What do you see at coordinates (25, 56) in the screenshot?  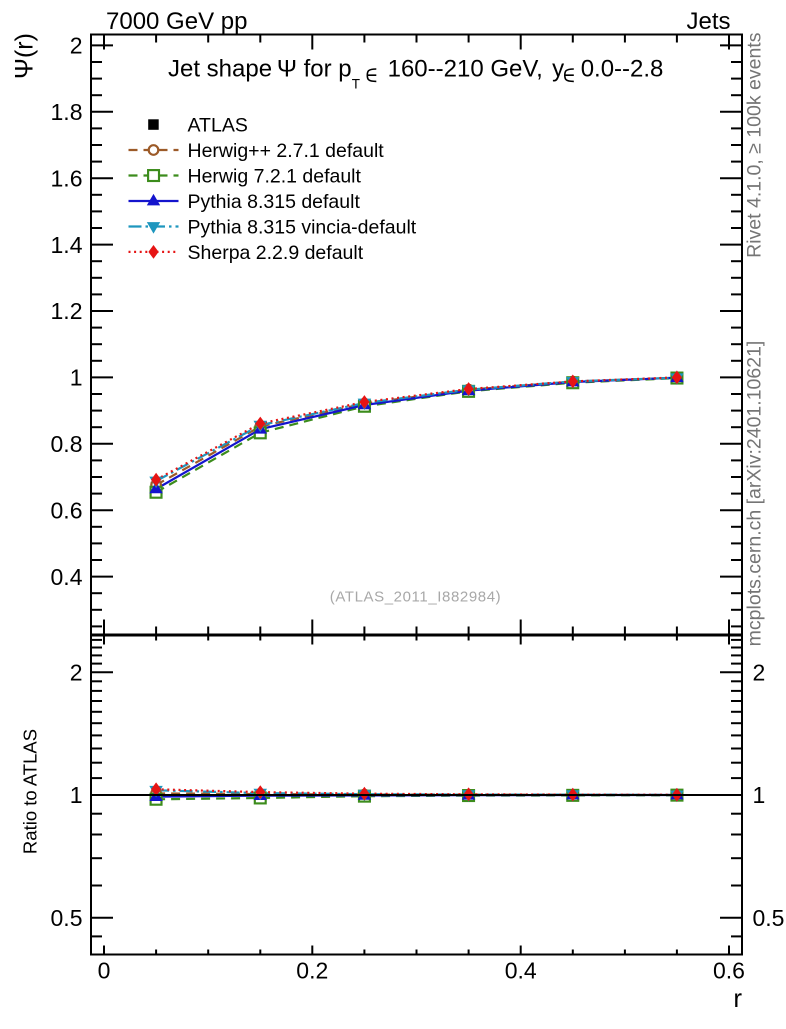 I see `svg-text: Ψ(r)` at bounding box center [25, 56].